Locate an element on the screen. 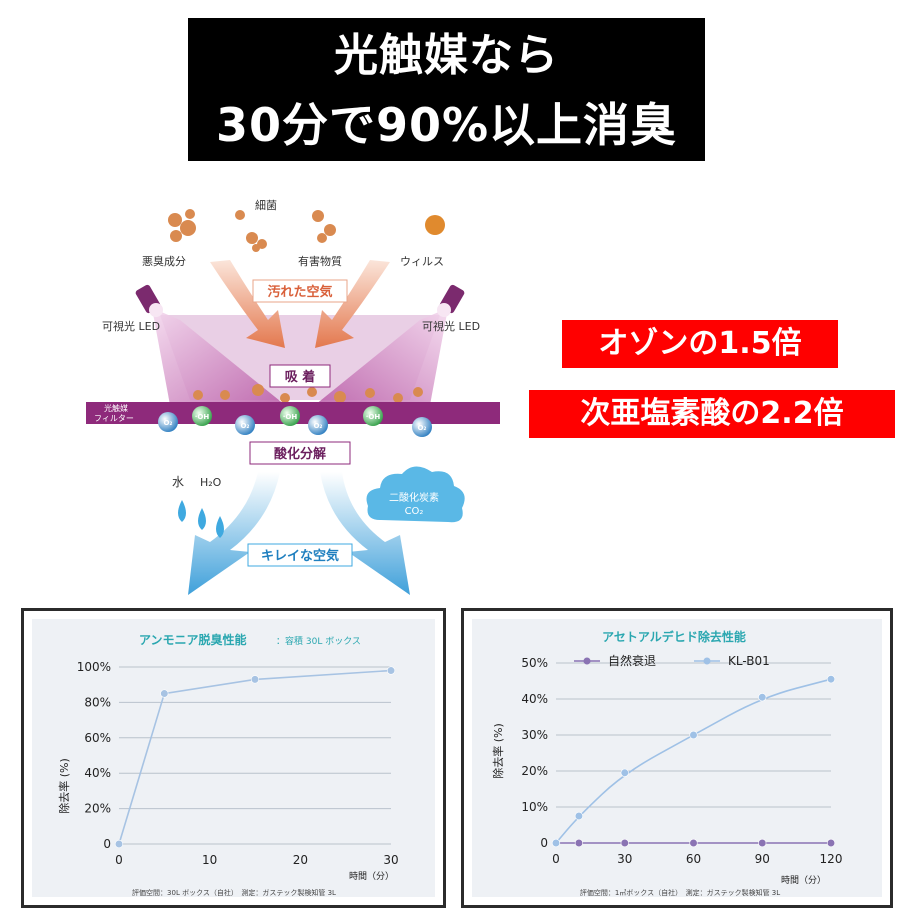  label-adsorption: 吸 着 is located at coordinates (300, 377).